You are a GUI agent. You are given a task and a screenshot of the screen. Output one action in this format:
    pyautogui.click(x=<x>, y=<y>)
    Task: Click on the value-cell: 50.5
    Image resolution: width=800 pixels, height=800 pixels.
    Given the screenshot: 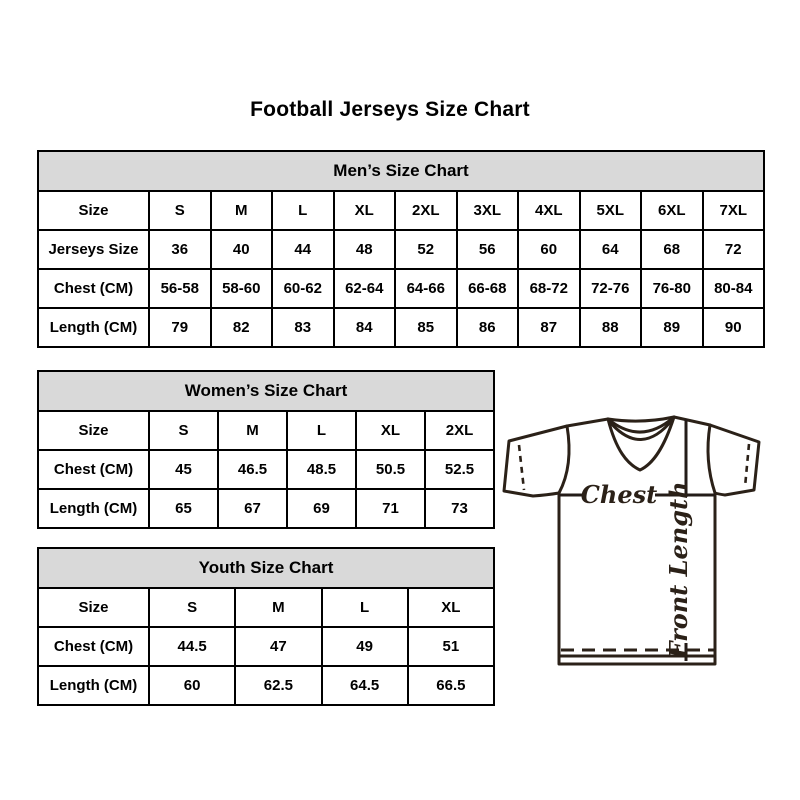 What is the action you would take?
    pyautogui.click(x=390, y=469)
    